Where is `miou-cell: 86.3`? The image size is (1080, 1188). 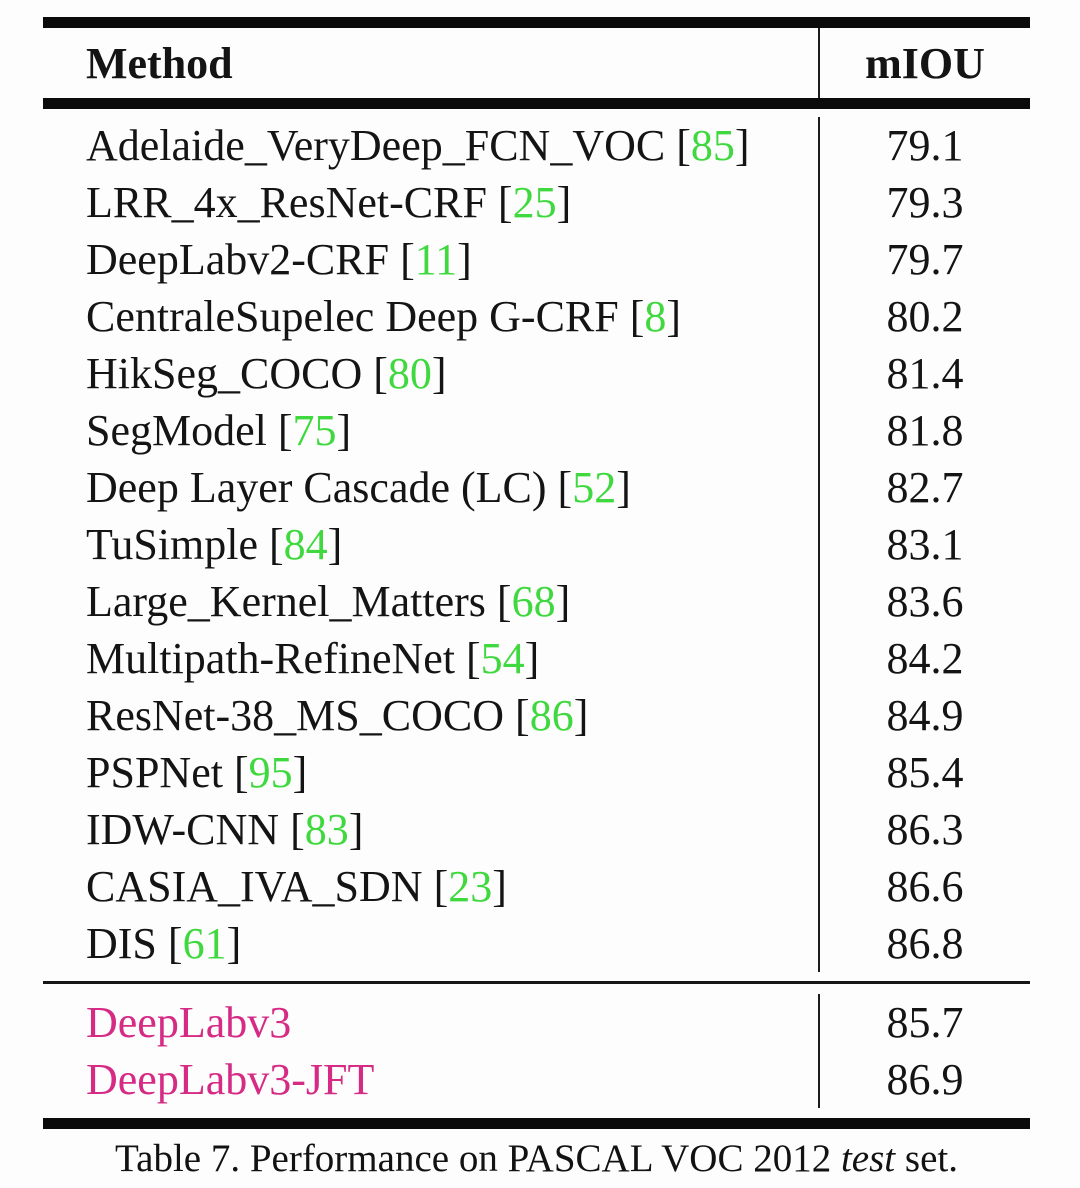 miou-cell: 86.3 is located at coordinates (924, 829).